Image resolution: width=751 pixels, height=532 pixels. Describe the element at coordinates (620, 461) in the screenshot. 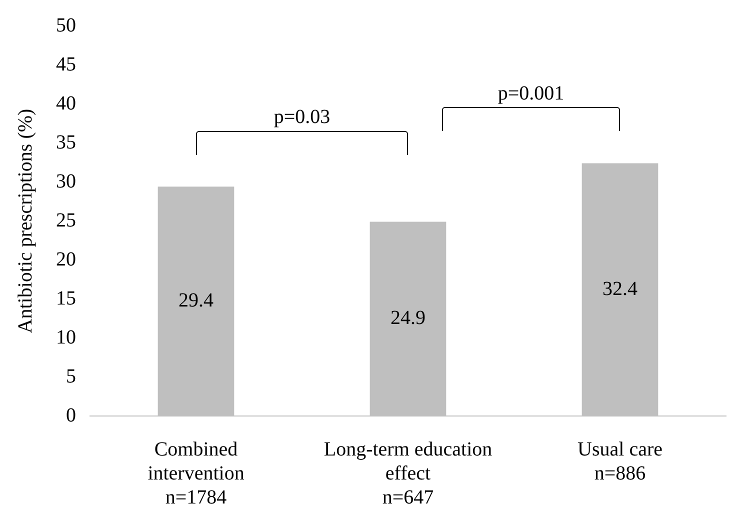

I see `x-tick-label: Usual care n=886` at that location.